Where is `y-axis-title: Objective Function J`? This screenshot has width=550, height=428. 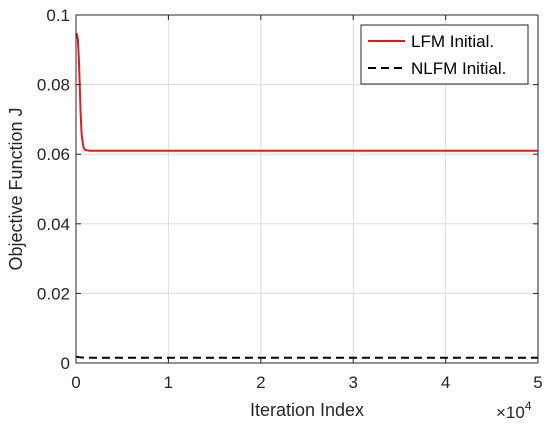 y-axis-title: Objective Function J is located at coordinates (16, 188).